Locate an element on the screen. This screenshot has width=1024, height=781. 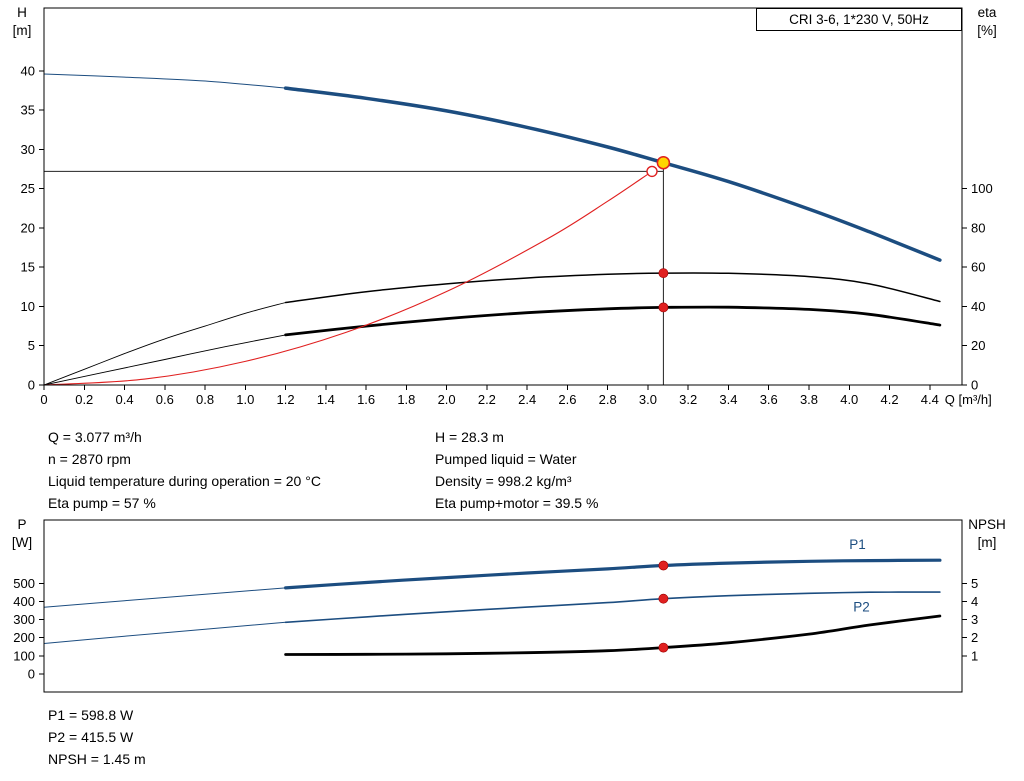
eta-pump-motor-extension is located at coordinates (165, 360).